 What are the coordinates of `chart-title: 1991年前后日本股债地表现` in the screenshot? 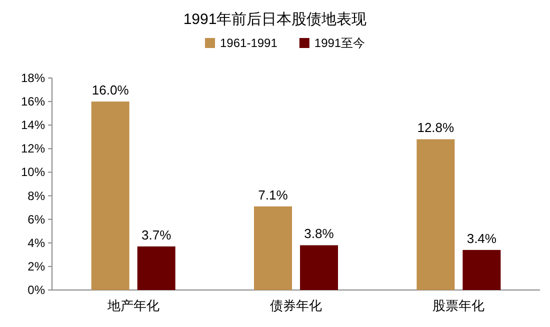 It's located at (275, 19).